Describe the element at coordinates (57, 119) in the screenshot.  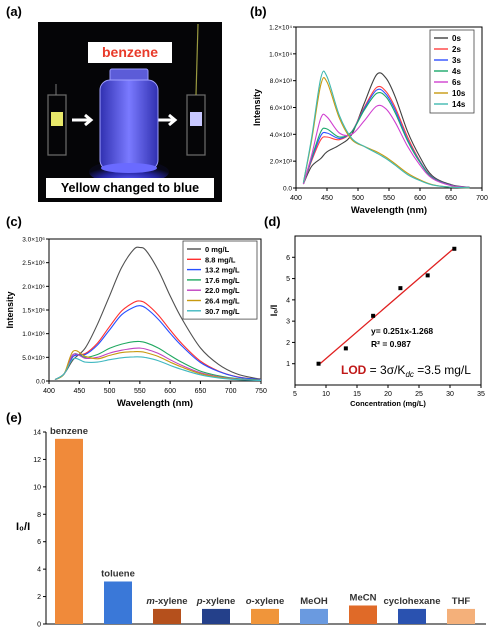
I see `yellow-sample-strip` at that location.